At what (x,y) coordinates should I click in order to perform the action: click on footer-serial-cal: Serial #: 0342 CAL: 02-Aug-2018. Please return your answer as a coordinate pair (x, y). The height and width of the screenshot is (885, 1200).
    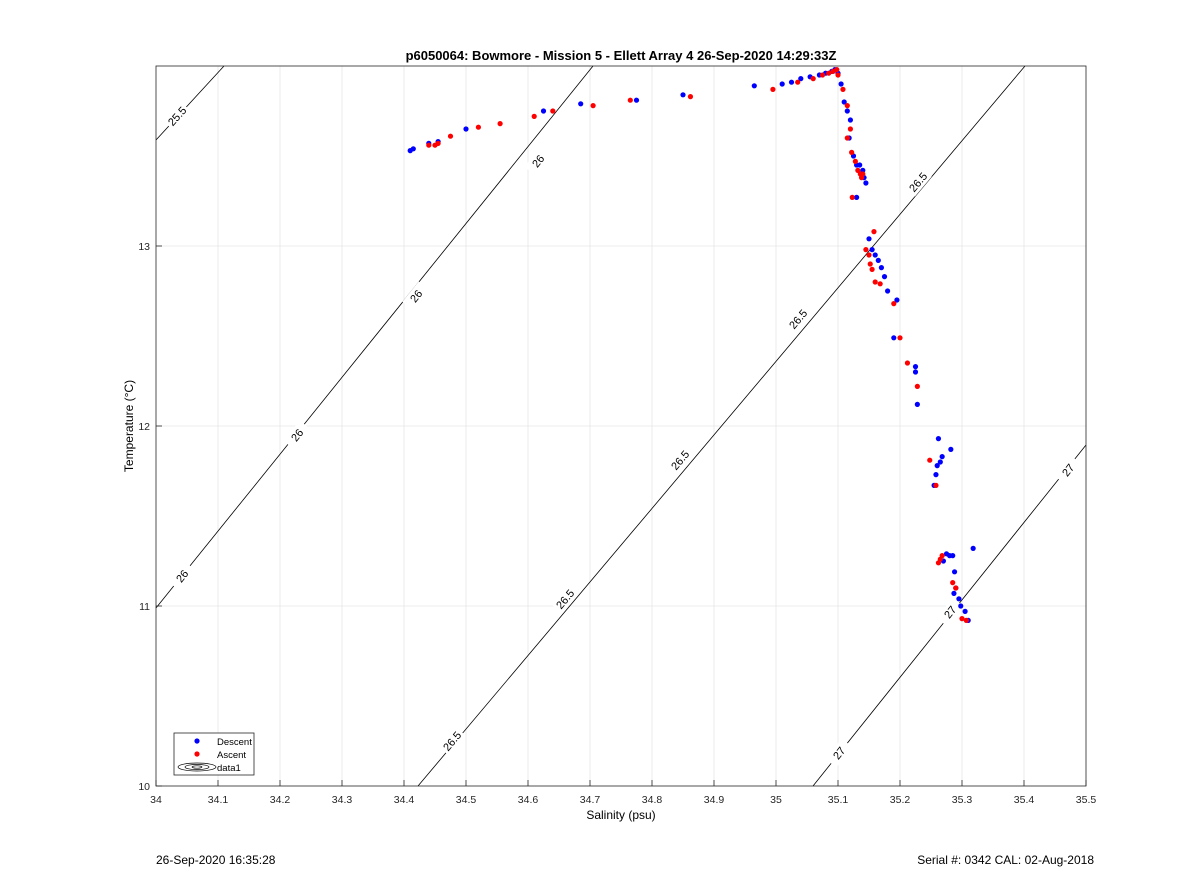
    Looking at the image, I should click on (1005, 860).